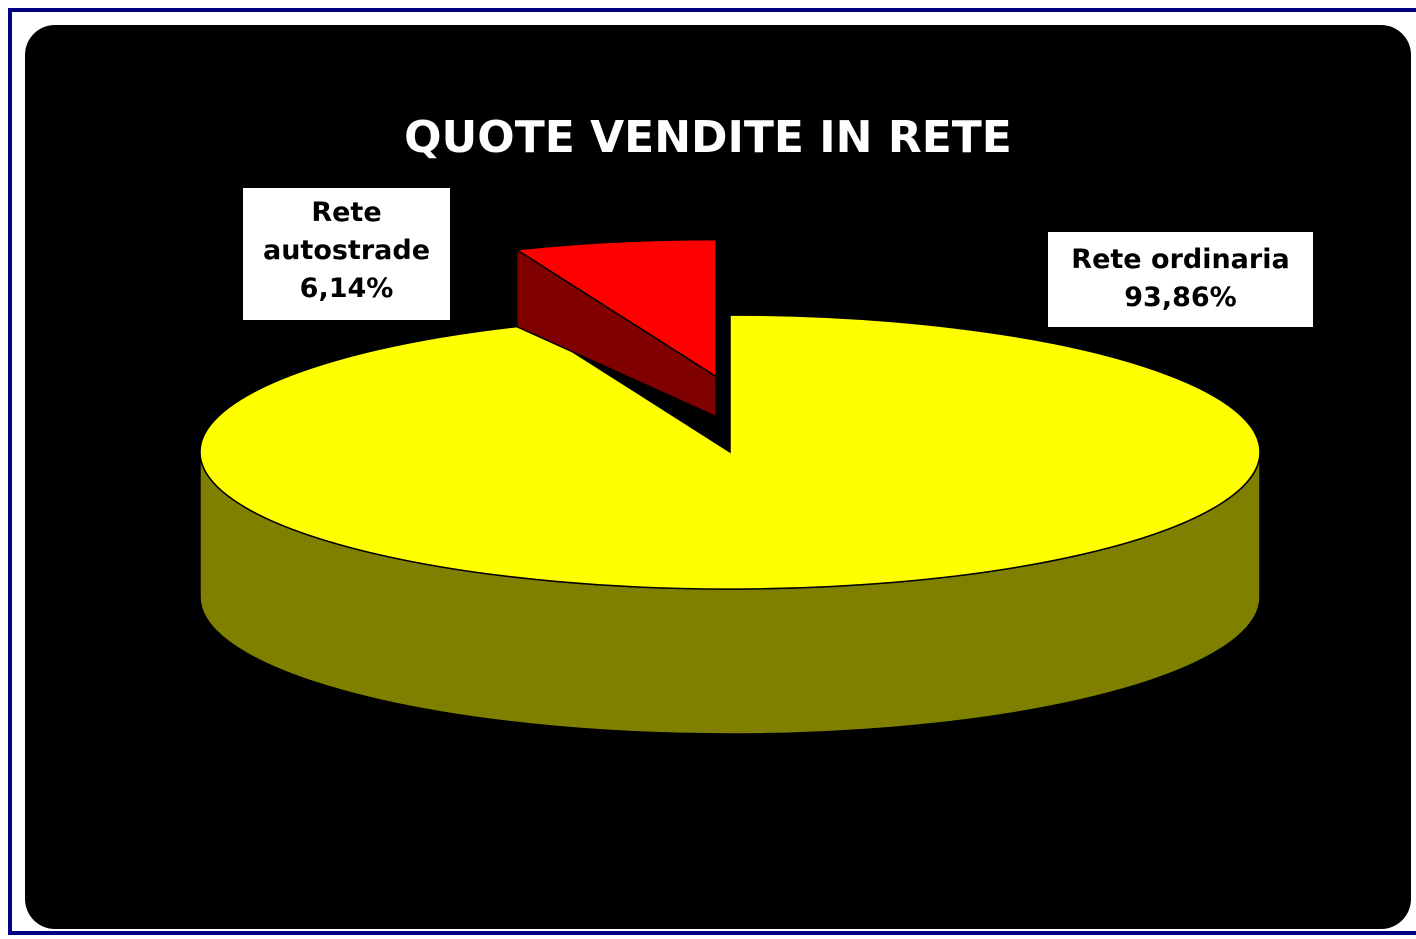 This screenshot has height=939, width=1416. I want to click on data-label: Rete ordinaria 93,86%, so click(1180, 279).